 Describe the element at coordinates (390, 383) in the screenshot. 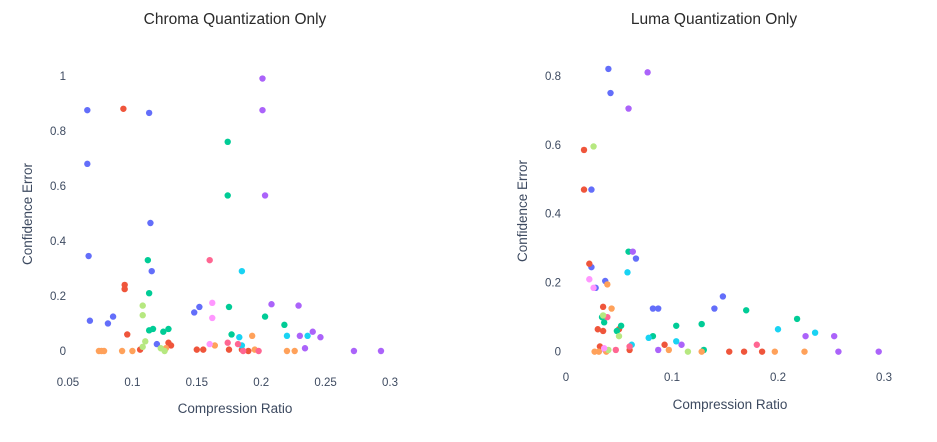

I see `x-tick-label: 0.3` at that location.